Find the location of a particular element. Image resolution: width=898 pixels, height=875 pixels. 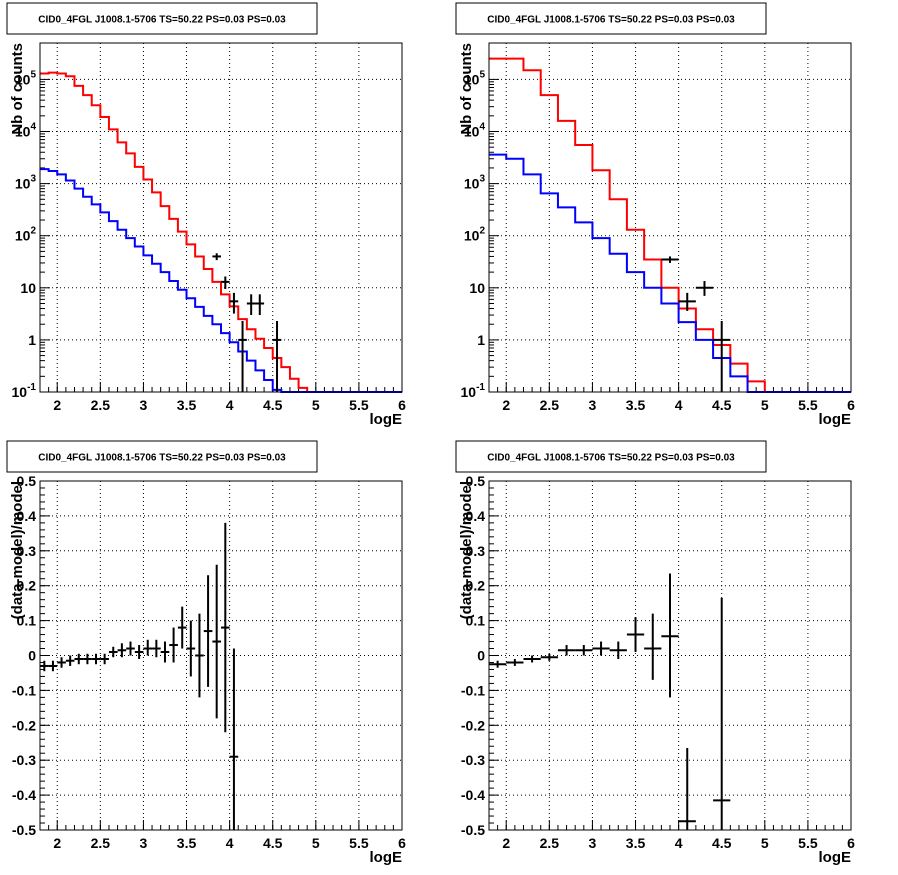

x-tick-label: 5 is located at coordinates (316, 405).